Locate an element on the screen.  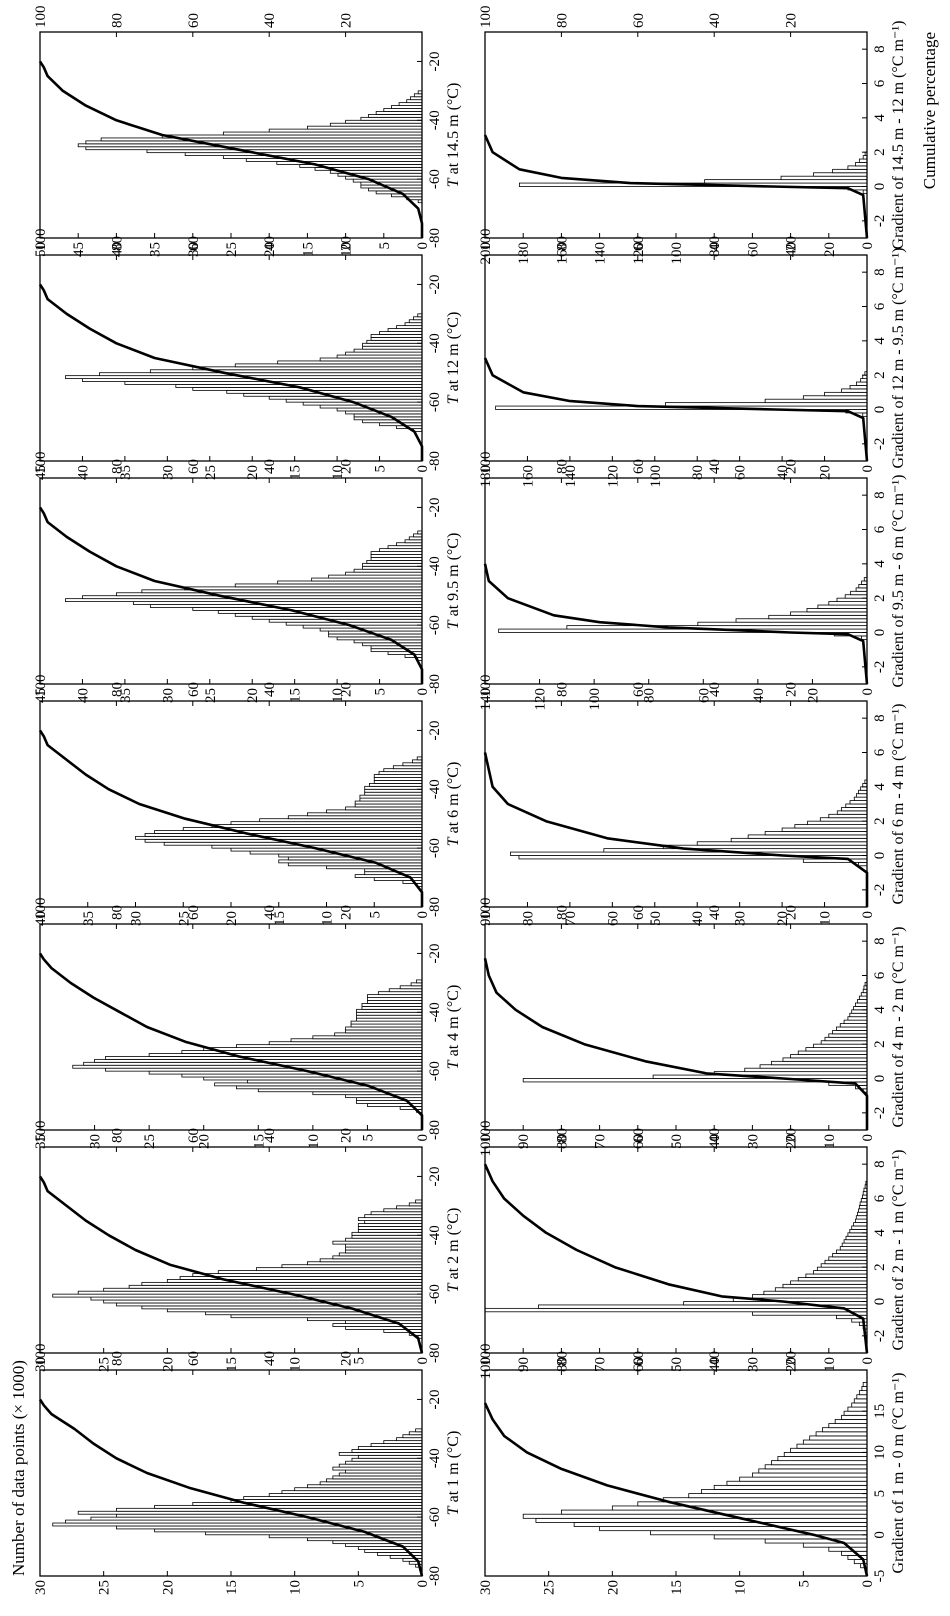
y-tick-label: 25 is located at coordinates (211, 695).